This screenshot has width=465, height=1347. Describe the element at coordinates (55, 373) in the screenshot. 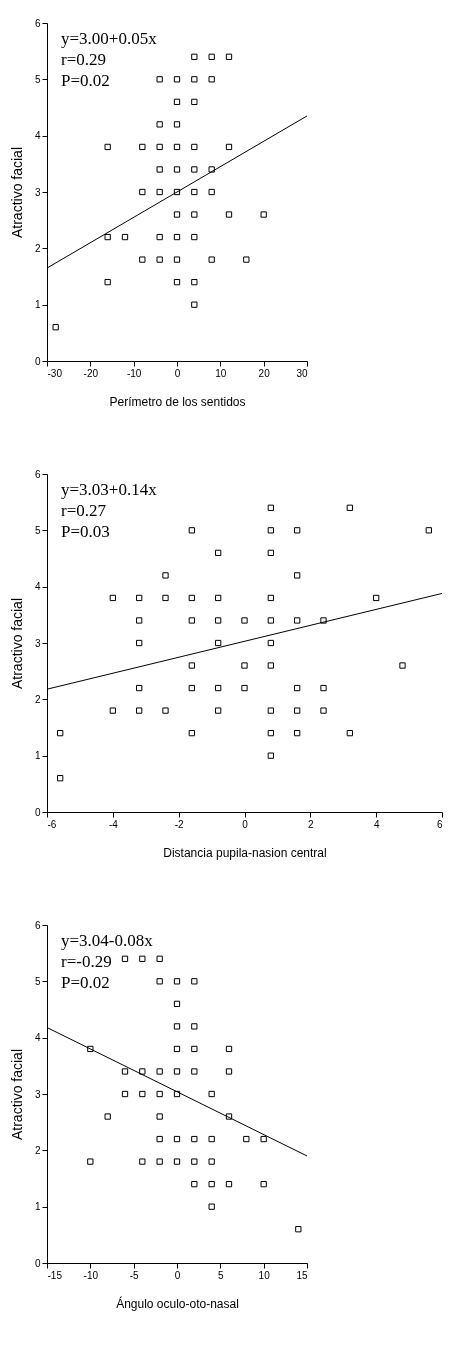

I see `x-tick-label: -30` at that location.